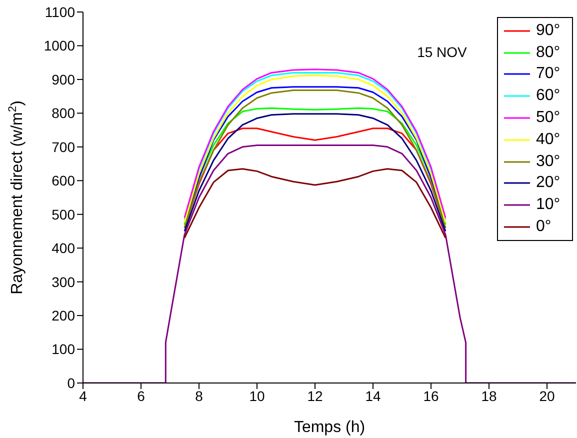 The image size is (577, 438). I want to click on legend-label: 0°, so click(544, 227).